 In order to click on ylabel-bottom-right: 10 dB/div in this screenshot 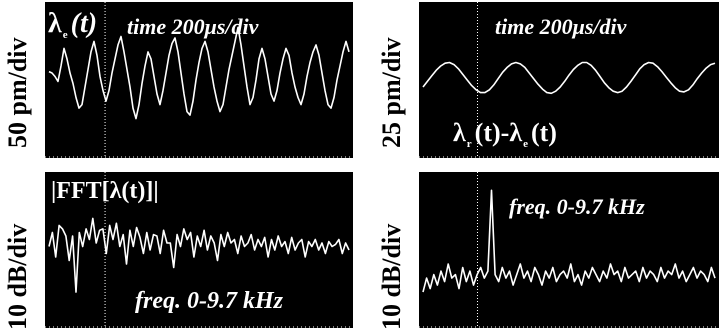, I will do `click(391, 276)`.